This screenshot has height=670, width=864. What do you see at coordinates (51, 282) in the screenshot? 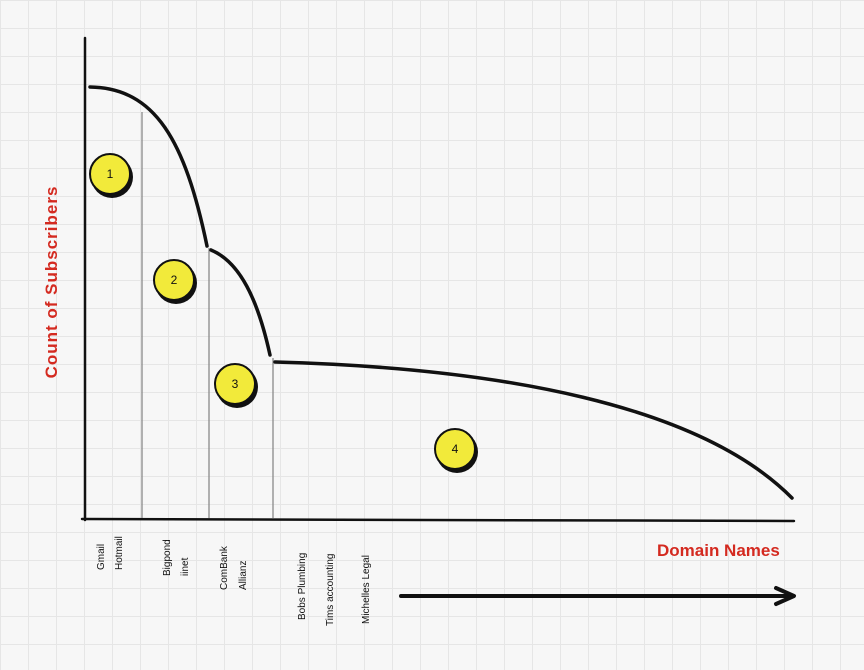
I see `y-axis-label: Count of Subscribers` at bounding box center [51, 282].